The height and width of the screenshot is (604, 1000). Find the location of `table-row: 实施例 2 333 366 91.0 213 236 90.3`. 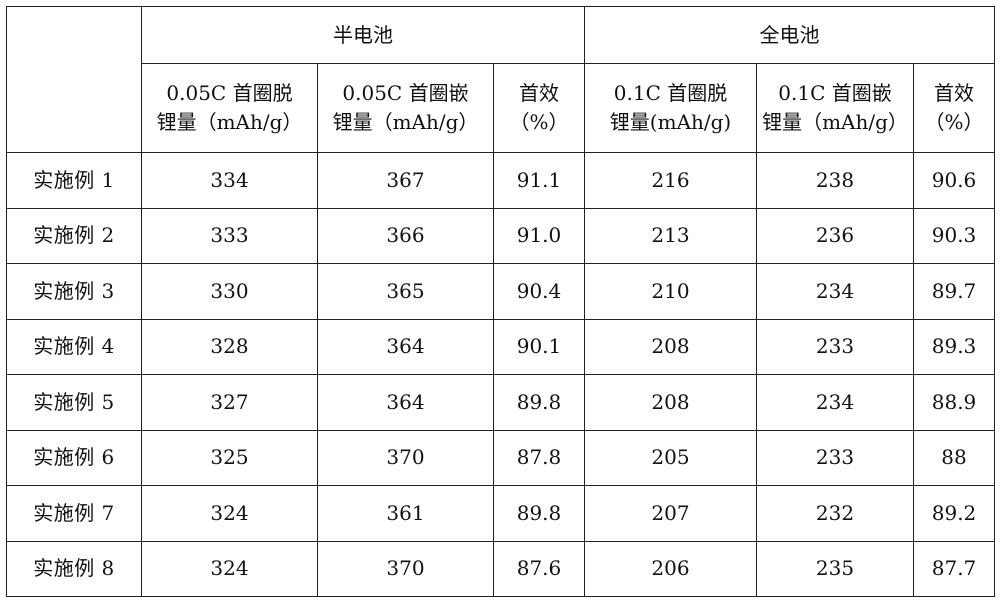

table-row: 实施例 2 333 366 91.0 213 236 90.3 is located at coordinates (501, 235).